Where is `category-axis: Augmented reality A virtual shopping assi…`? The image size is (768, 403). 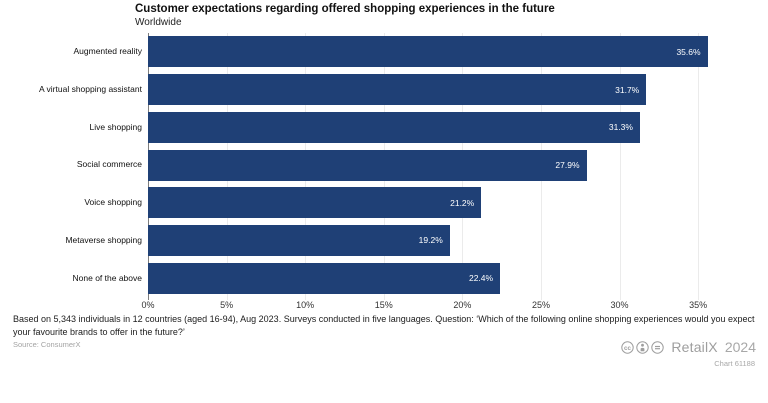
category-axis: Augmented reality A virtual shopping assi… is located at coordinates (71, 165).